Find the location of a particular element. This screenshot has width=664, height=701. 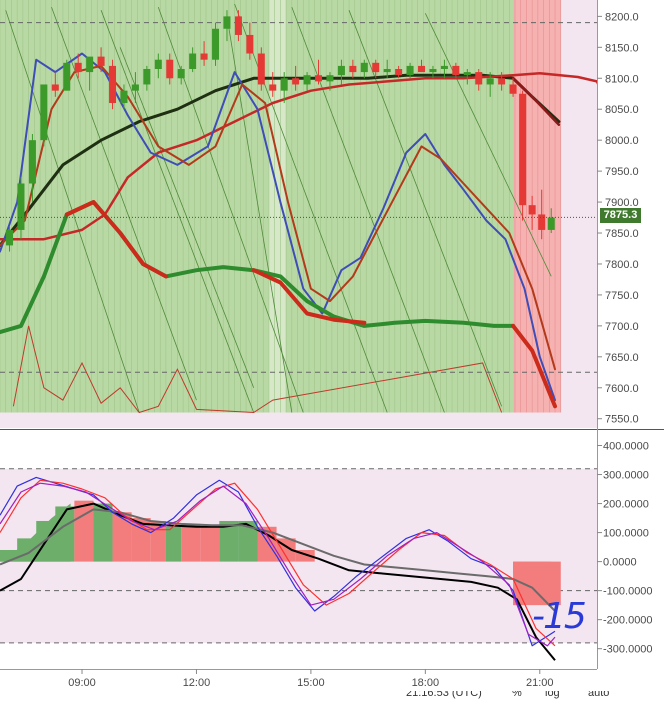

oscillator-histogram is located at coordinates (280, 553).